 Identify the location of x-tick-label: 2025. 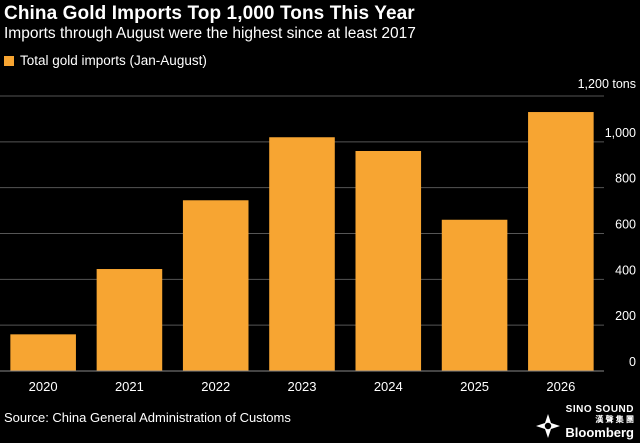
(474, 386).